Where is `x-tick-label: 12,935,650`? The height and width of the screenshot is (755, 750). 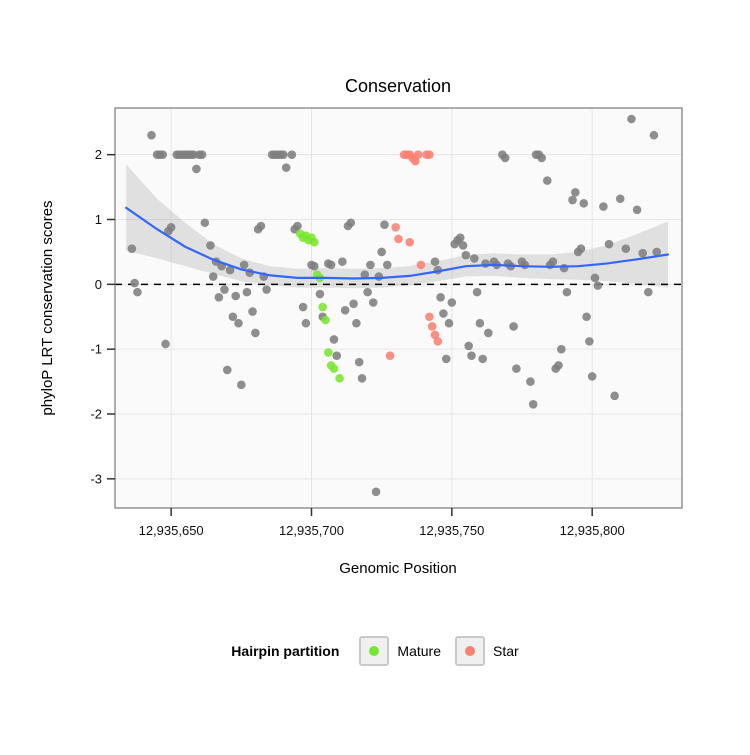
x-tick-label: 12,935,650 is located at coordinates (171, 530).